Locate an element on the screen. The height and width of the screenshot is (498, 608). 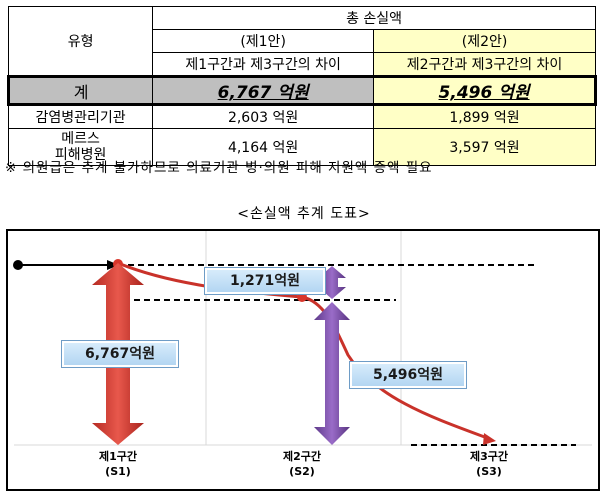
x-tick-sub: (S3) is located at coordinates (489, 471).